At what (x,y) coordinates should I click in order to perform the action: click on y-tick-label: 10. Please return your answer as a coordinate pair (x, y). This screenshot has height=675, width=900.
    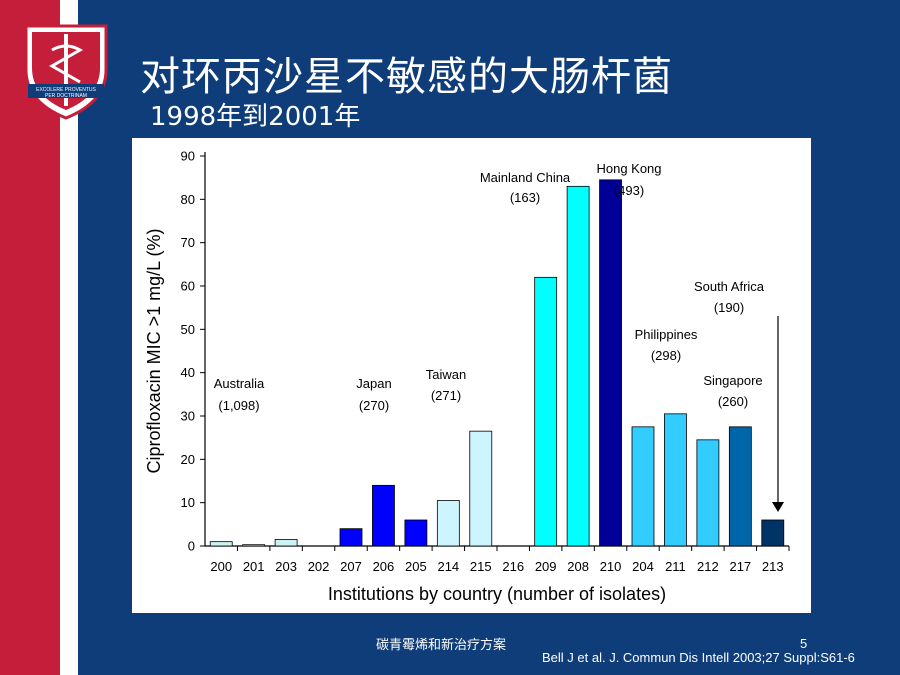
    Looking at the image, I should click on (188, 502).